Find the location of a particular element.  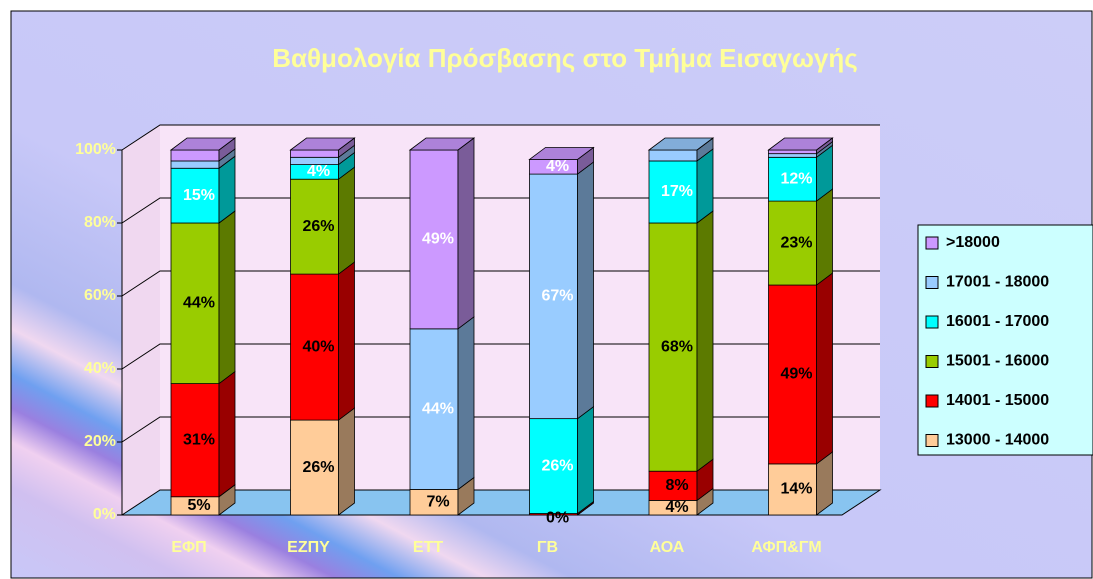

legend-label: >18000 is located at coordinates (973, 242).